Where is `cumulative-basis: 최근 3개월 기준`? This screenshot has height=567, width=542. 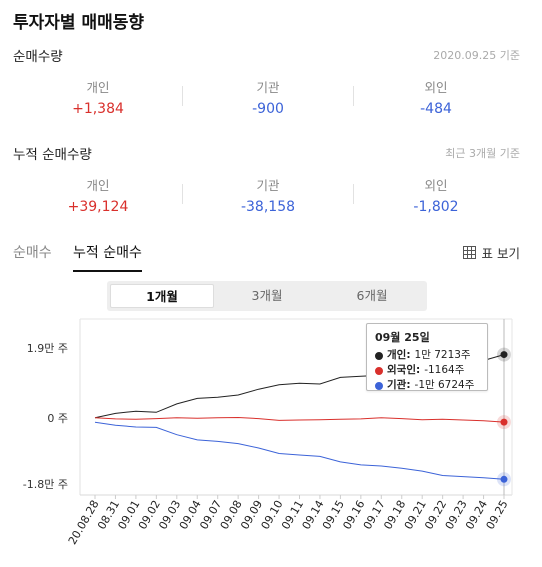 cumulative-basis: 최근 3개월 기준 is located at coordinates (482, 153).